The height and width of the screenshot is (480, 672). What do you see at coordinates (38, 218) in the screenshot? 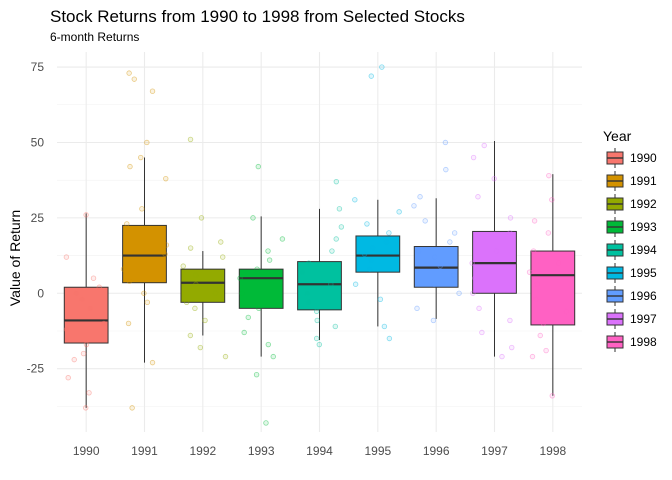
I see `y-tick-label: 25` at bounding box center [38, 218].